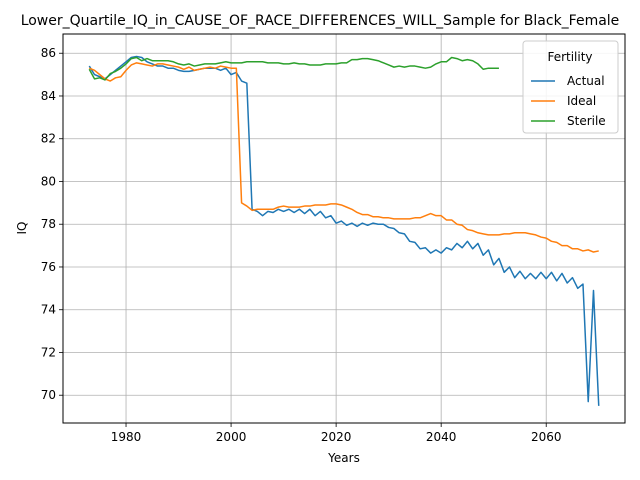  I want to click on y-tick-label: 78, so click(48, 224).